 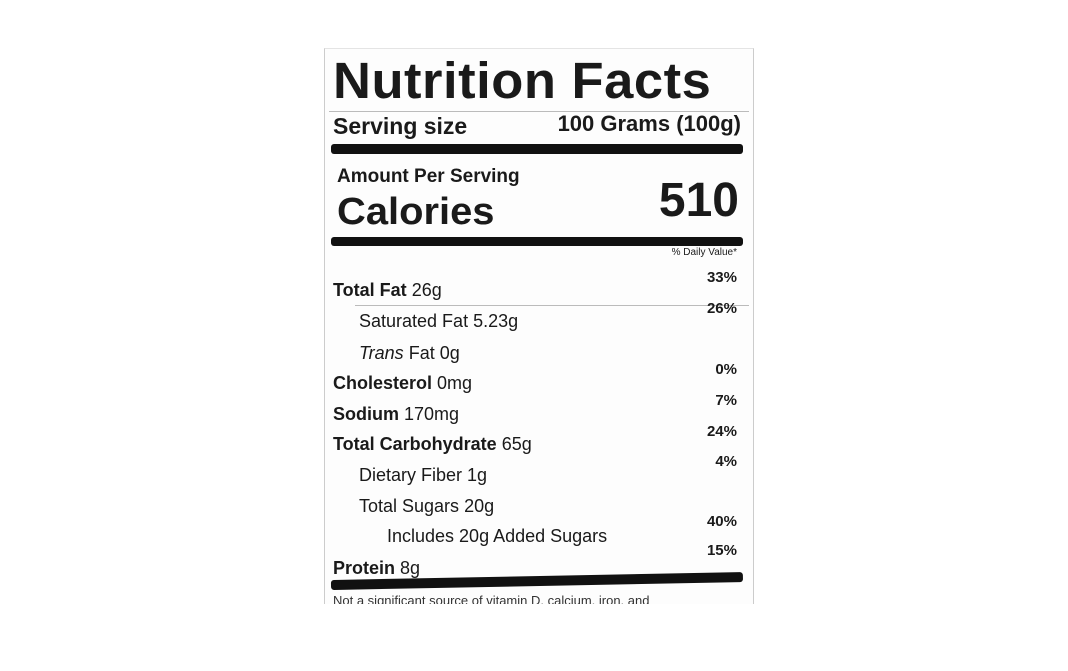 I want to click on calories-value: 510, so click(x=698, y=200).